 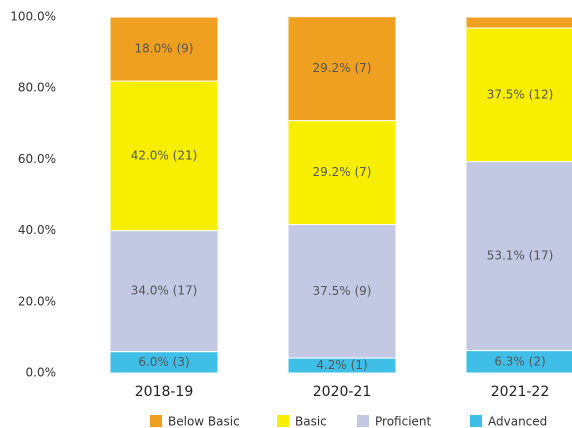 What do you see at coordinates (341, 365) in the screenshot?
I see `data-label: 4.2% (1)` at bounding box center [341, 365].